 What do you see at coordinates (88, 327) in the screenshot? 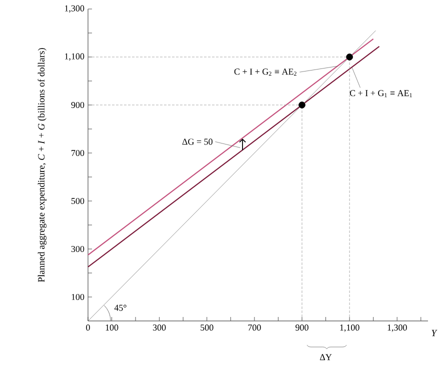
I see `x-tick-label: 0` at bounding box center [88, 327].